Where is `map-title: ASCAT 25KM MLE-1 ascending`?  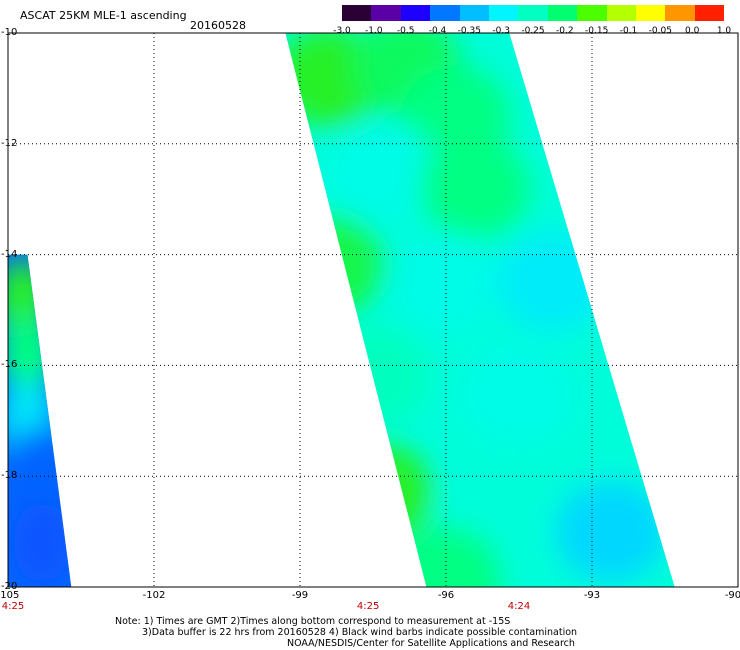 map-title: ASCAT 25KM MLE-1 ascending is located at coordinates (103, 15).